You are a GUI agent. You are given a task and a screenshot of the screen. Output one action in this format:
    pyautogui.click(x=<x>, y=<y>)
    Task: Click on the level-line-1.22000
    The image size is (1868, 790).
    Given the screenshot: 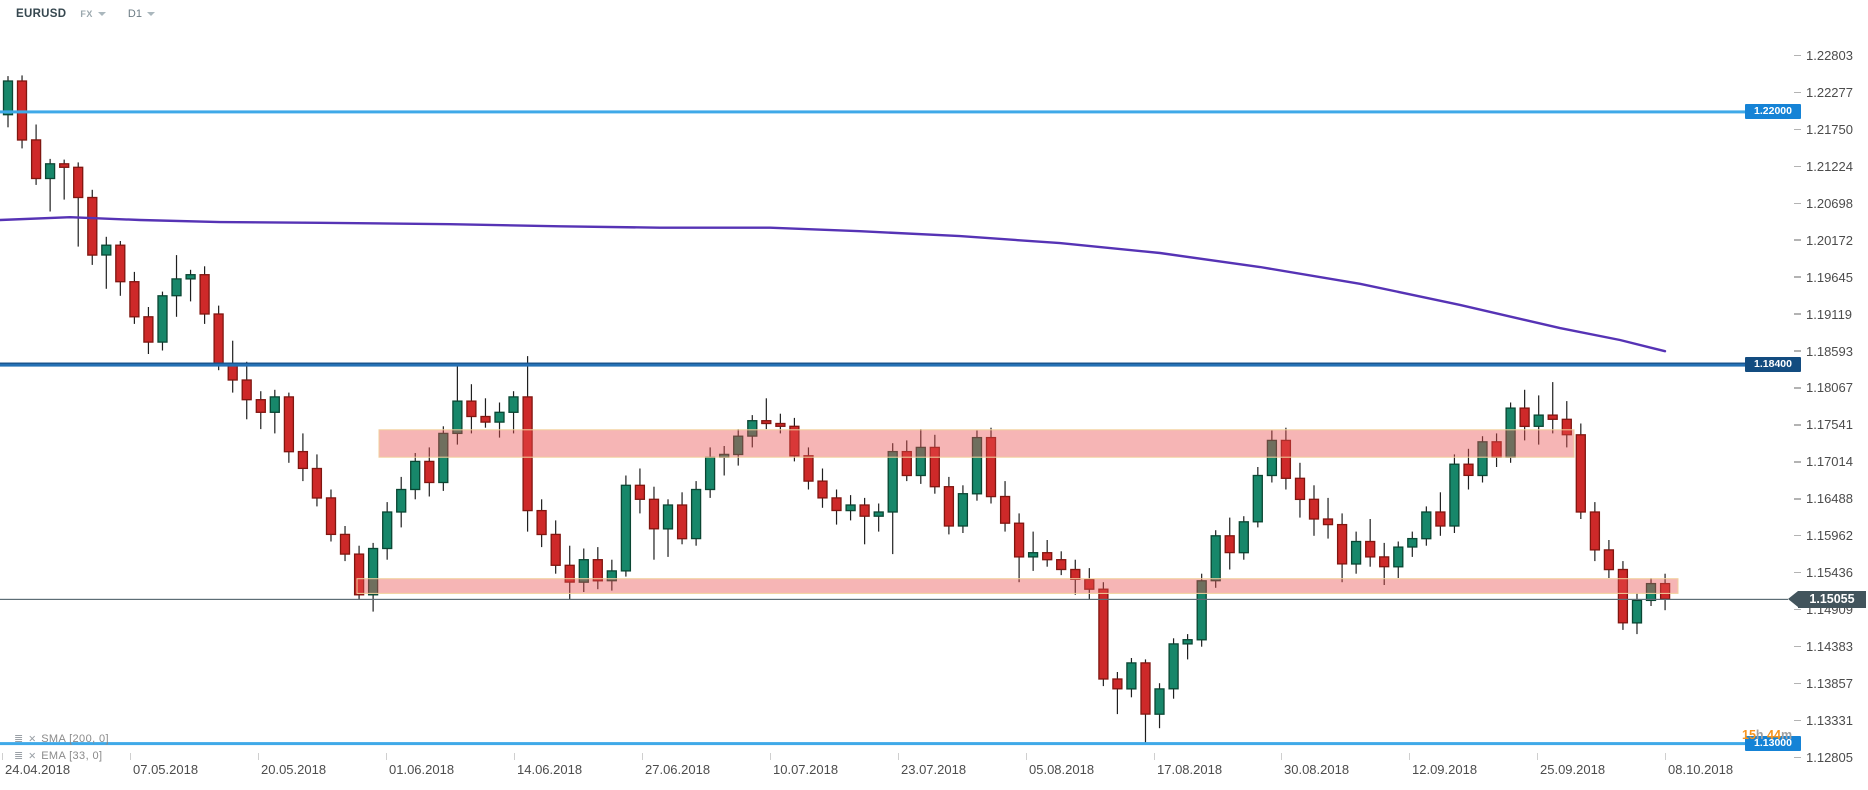 What is the action you would take?
    pyautogui.click(x=874, y=112)
    